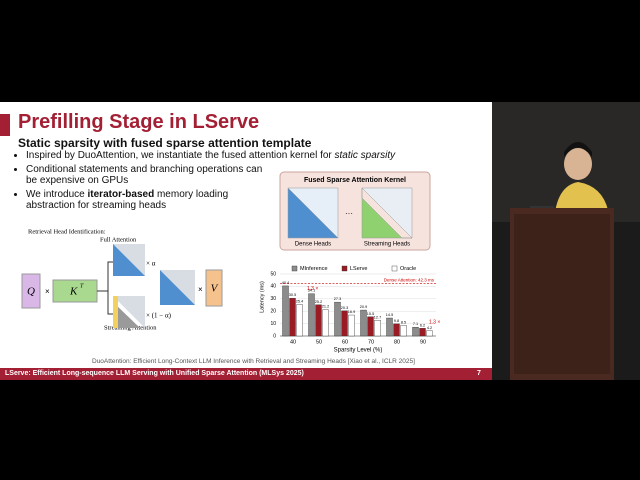 This screenshot has width=640, height=480. What do you see at coordinates (429, 328) in the screenshot?
I see `value-label: 4.2` at bounding box center [429, 328].